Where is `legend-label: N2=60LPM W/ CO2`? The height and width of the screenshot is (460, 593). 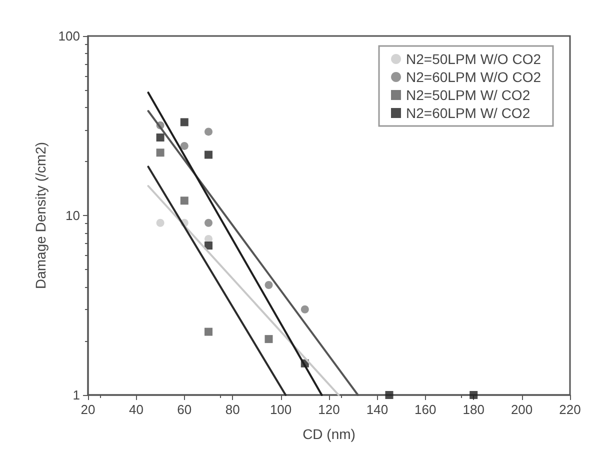 legend-label: N2=60LPM W/ CO2 is located at coordinates (468, 113).